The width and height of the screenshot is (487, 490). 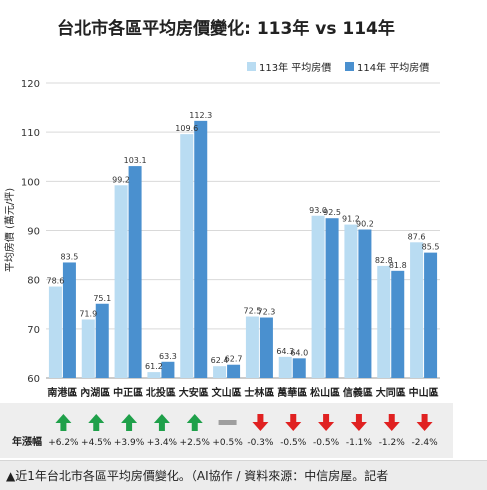 What do you see at coordinates (351, 219) in the screenshot?
I see `value-label-113-信義區: 91.2` at bounding box center [351, 219].